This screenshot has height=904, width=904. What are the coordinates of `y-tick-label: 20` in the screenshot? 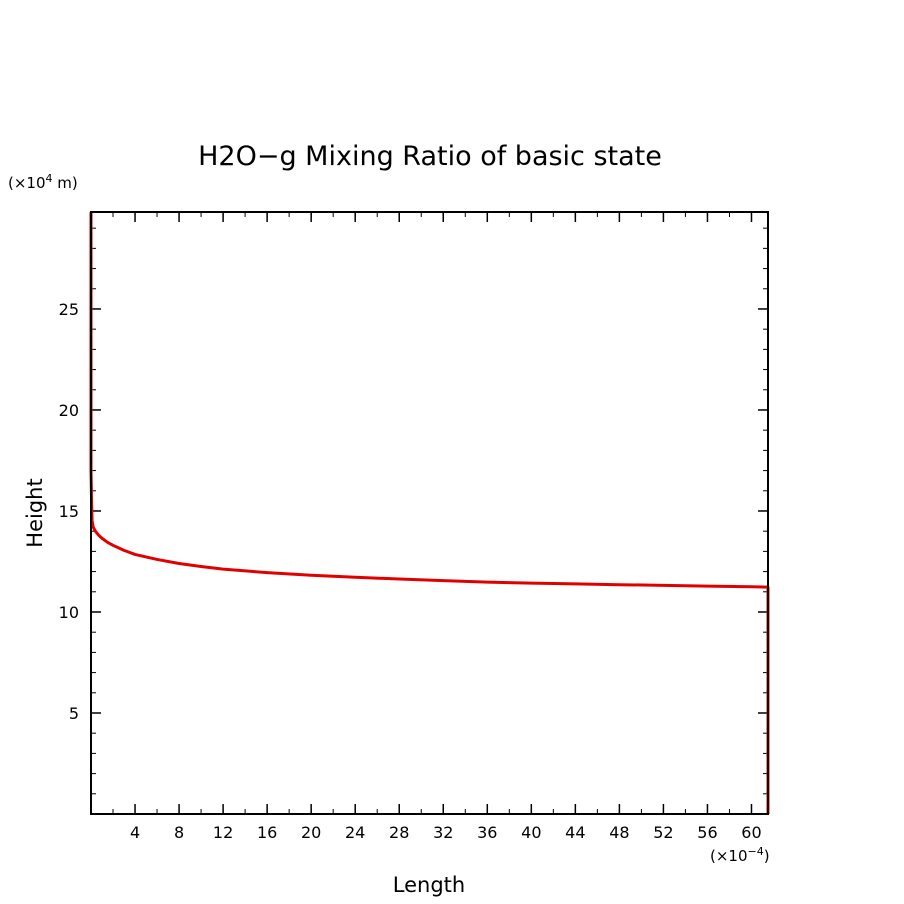 It's located at (69, 410).